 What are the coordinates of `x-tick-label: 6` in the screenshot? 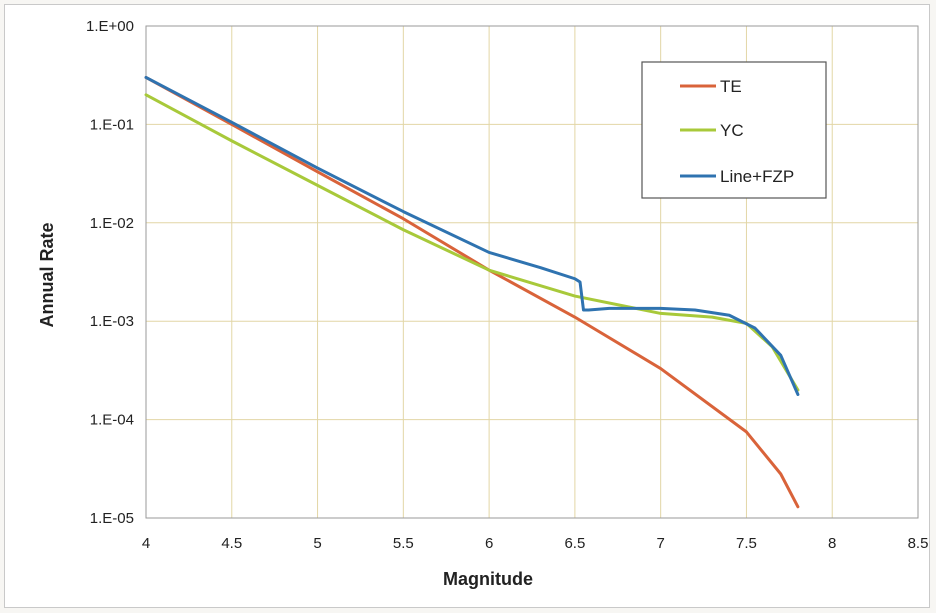 It's located at (489, 543).